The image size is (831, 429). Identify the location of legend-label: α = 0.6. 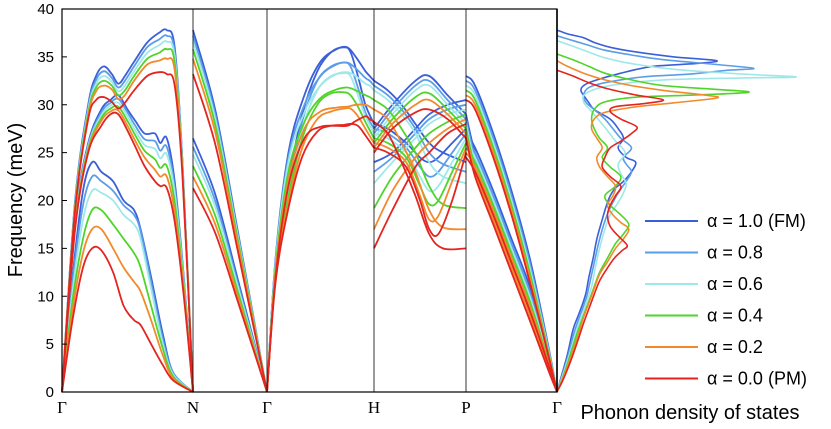
(735, 284).